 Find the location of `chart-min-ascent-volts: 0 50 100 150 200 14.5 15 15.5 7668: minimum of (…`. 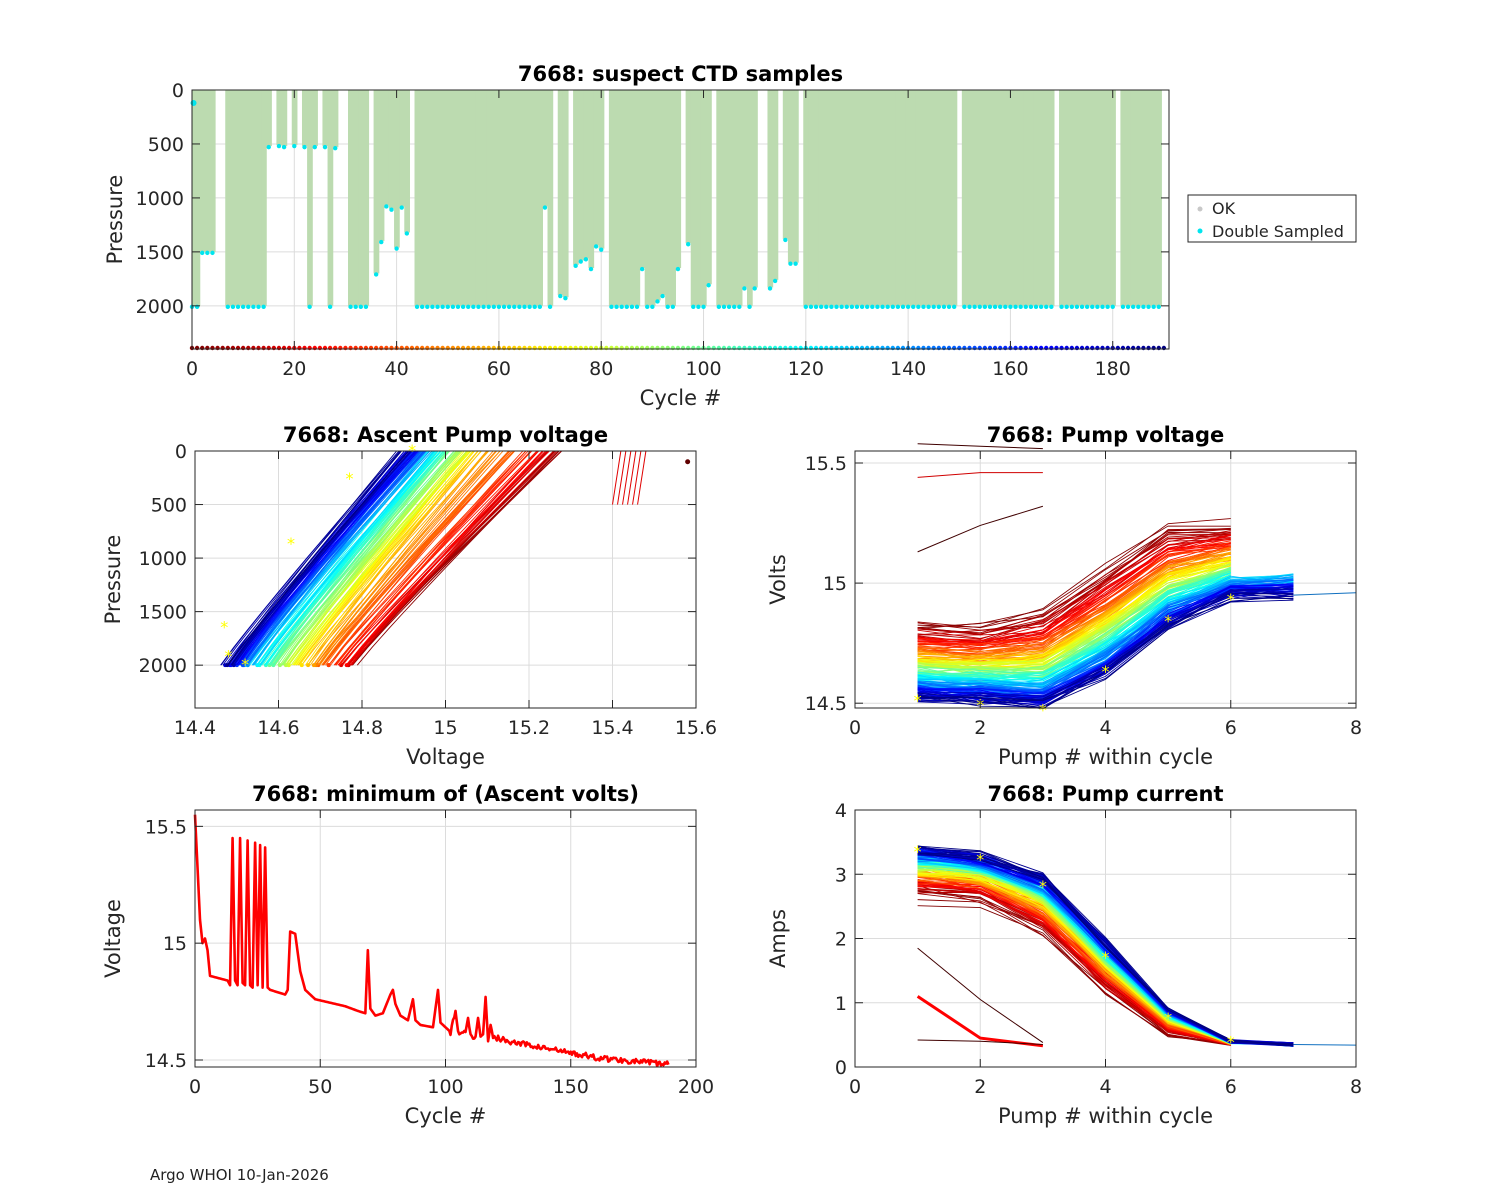

chart-min-ascent-volts: 0 50 100 150 200 14.5 15 15.5 7668: minimum of (… is located at coordinates (407, 955).